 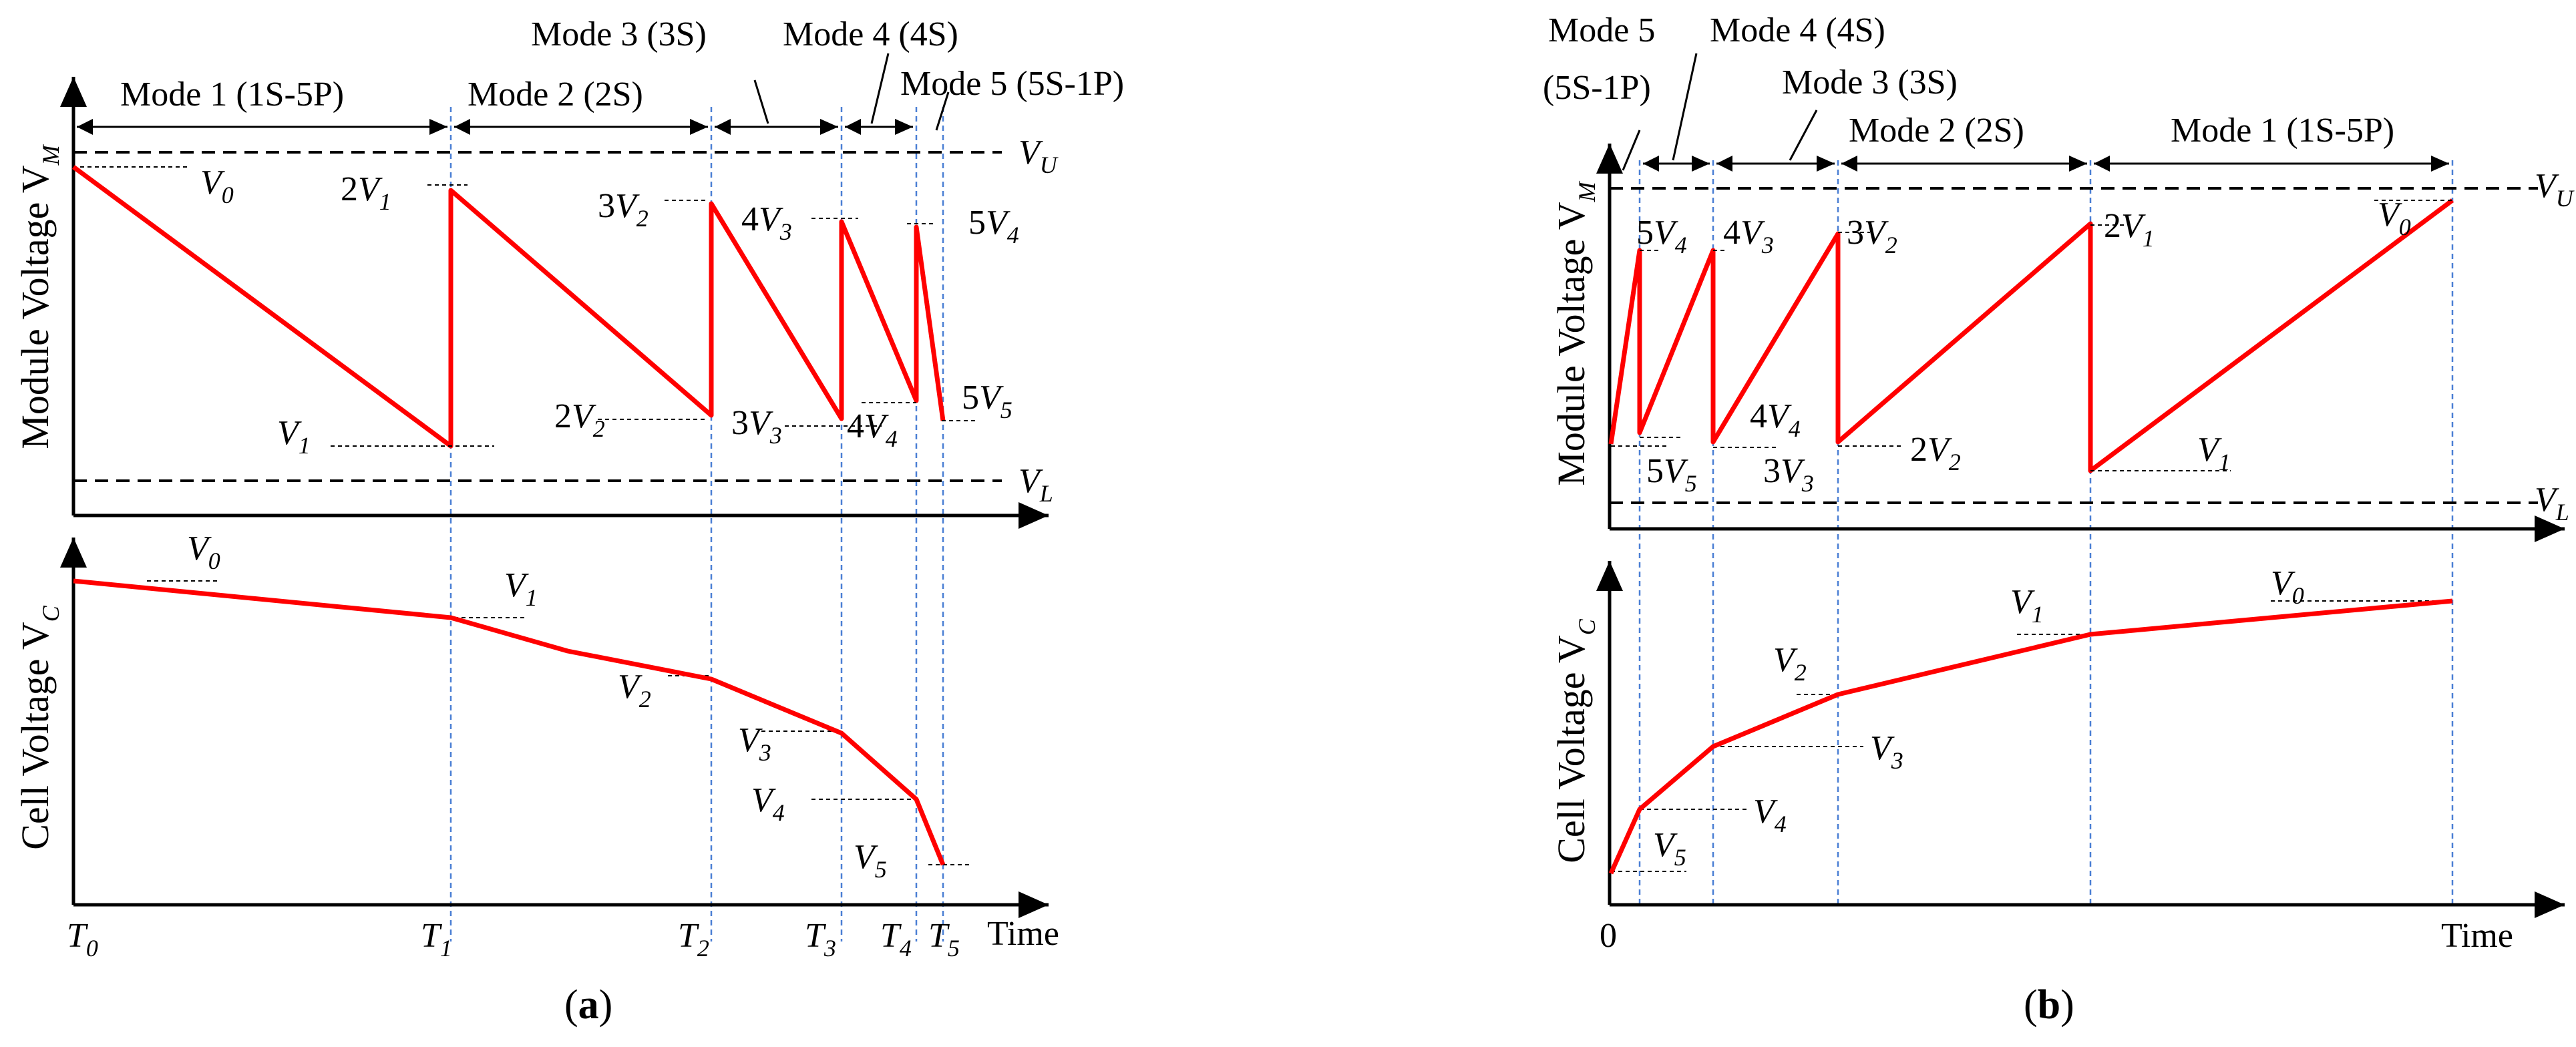 I want to click on cell-label-v4: V4, so click(x=768, y=803).